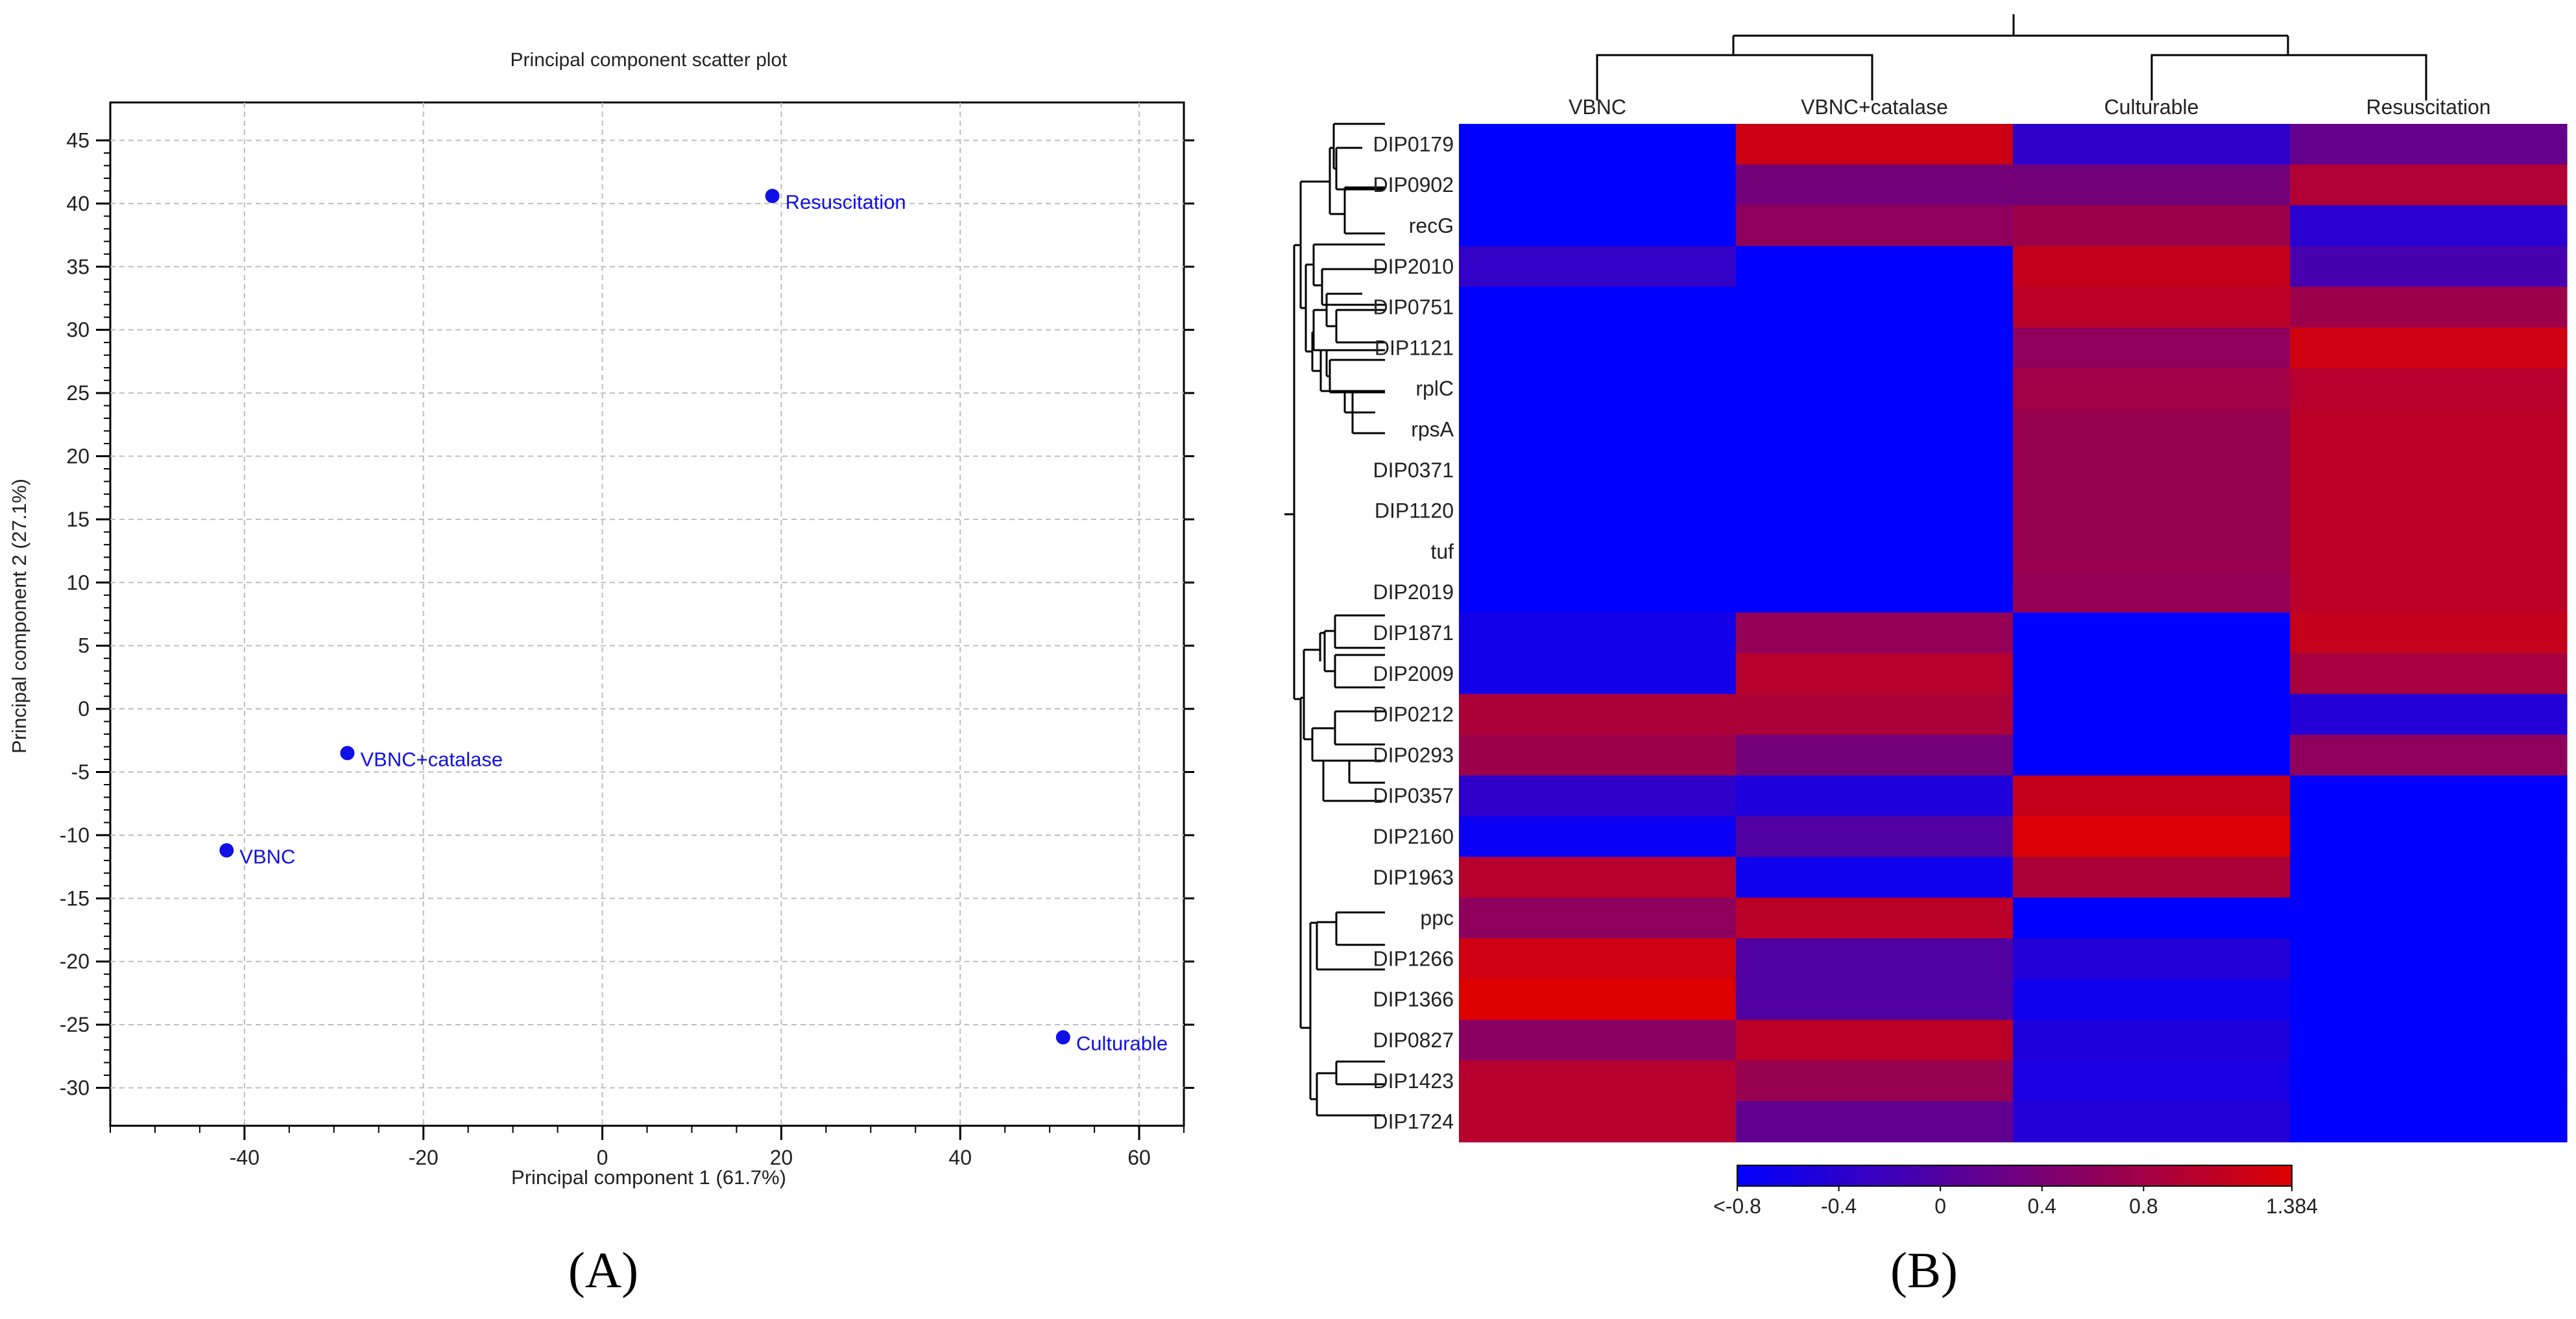 Image resolution: width=2576 pixels, height=1319 pixels. What do you see at coordinates (1413, 754) in the screenshot?
I see `heatmap-row-label: DIP0293` at bounding box center [1413, 754].